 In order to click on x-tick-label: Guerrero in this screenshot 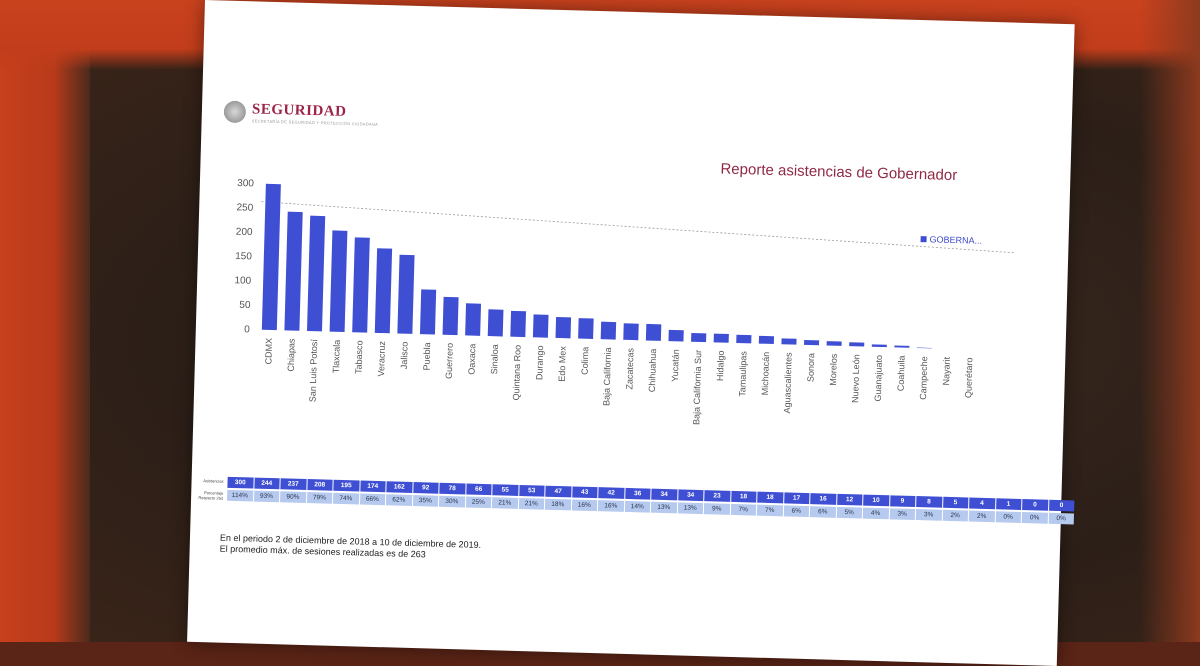, I will do `click(449, 361)`.